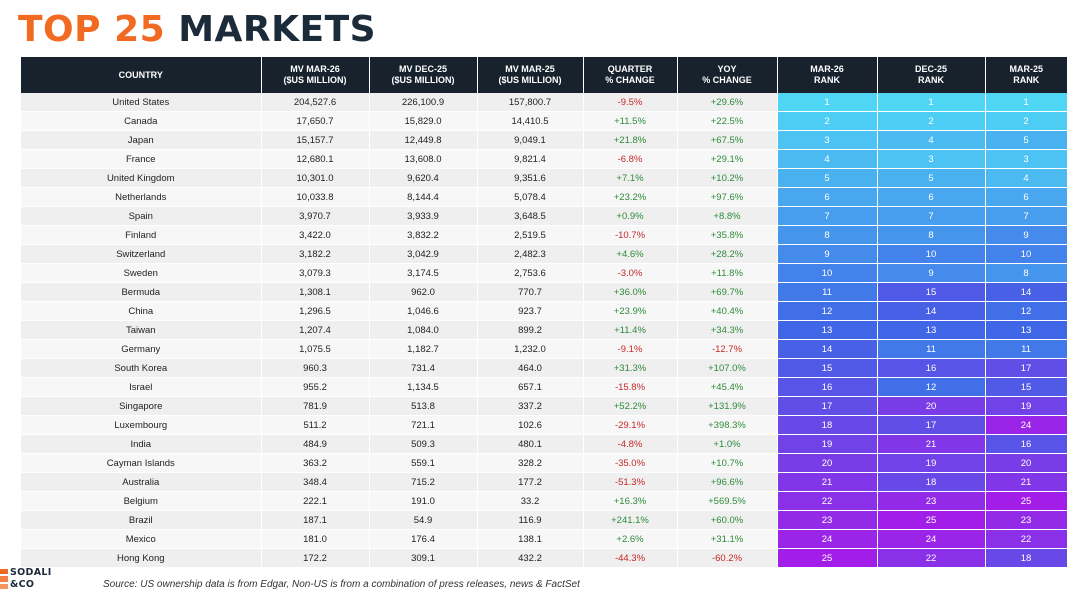 This screenshot has width=1067, height=600. Describe the element at coordinates (1026, 311) in the screenshot. I see `mar25-rank-cell: 12` at that location.